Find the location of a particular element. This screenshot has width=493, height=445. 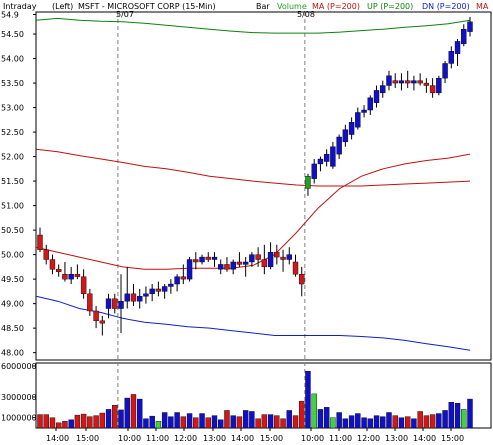

volume-y-axis: 6000000 3000000 1000000 is located at coordinates (19, 392).